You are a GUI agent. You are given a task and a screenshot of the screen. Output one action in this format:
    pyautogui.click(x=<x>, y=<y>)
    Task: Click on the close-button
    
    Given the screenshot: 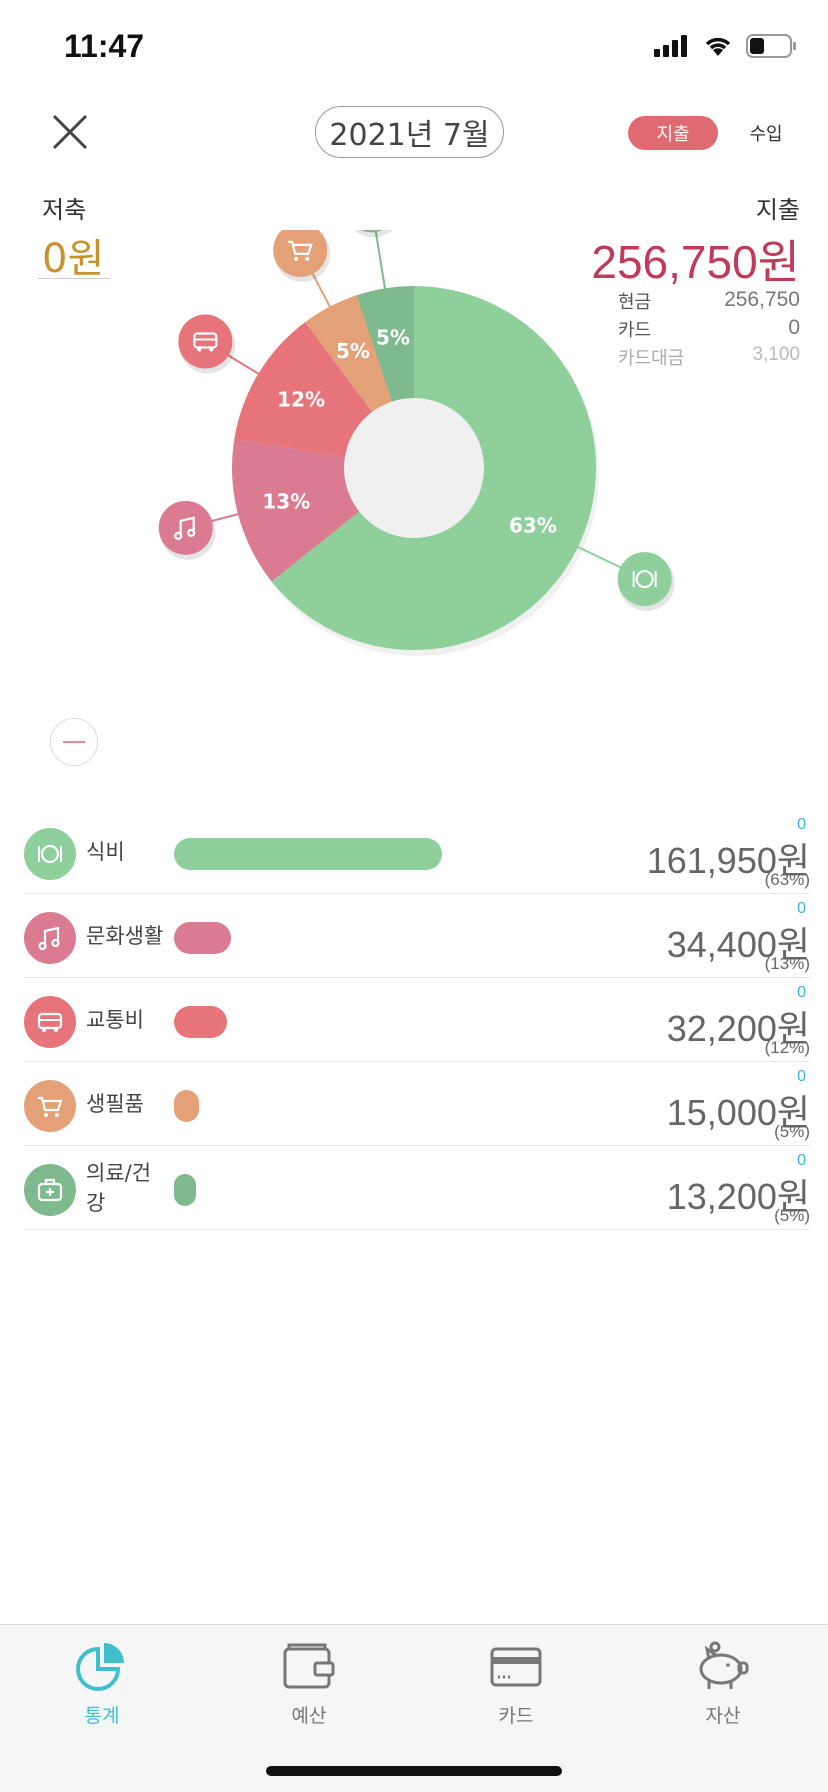 What is the action you would take?
    pyautogui.click(x=70, y=132)
    